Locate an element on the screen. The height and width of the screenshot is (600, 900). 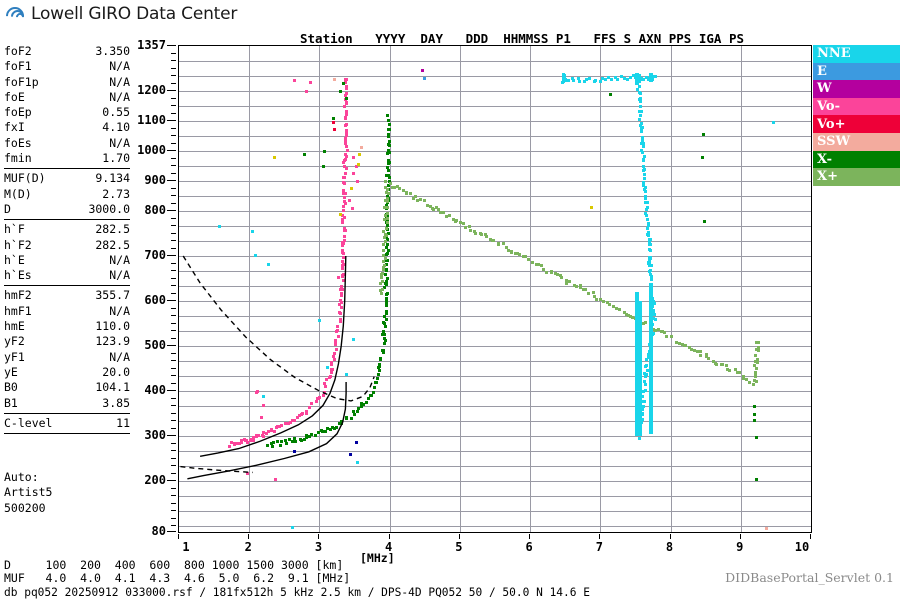
legend-item-ssw: SSW is located at coordinates (856, 141).